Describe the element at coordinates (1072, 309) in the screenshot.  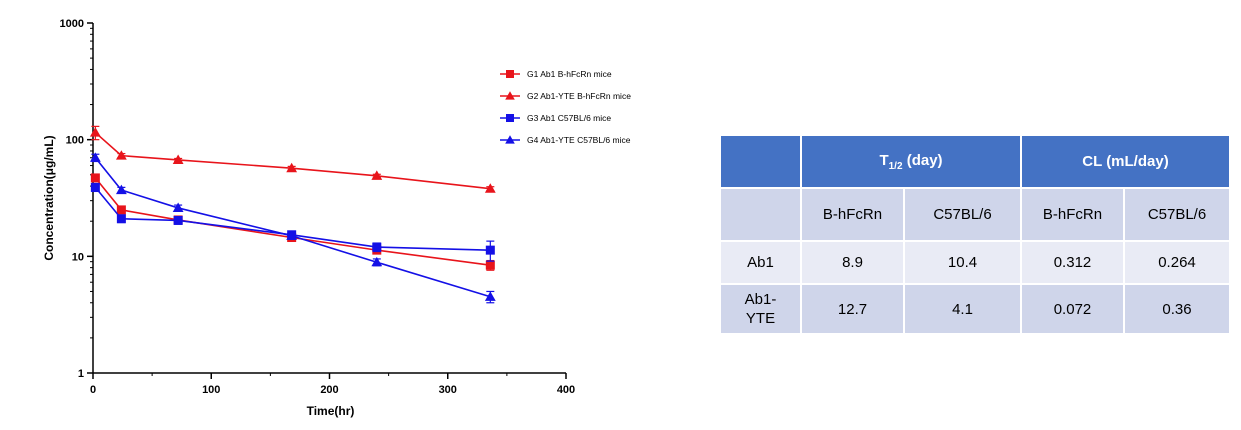
I see `table-cell: 0.072` at that location.